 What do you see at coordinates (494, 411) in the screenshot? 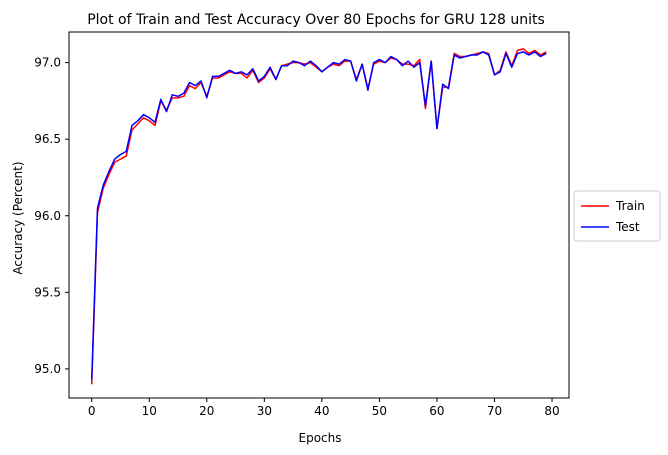
I see `x-tick-label: 70` at bounding box center [494, 411].